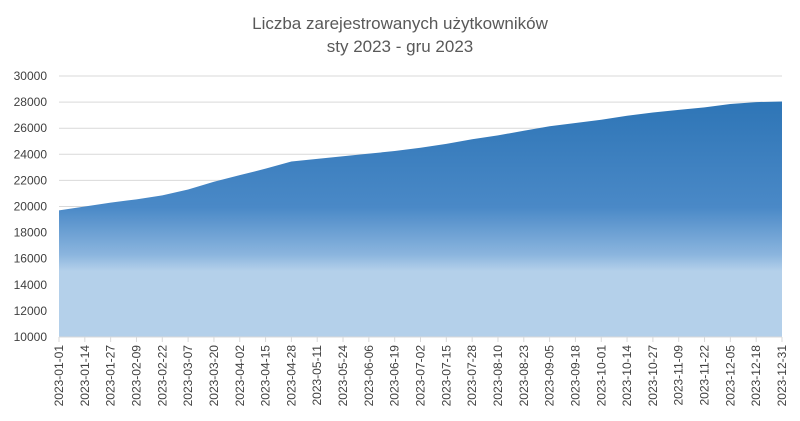 The image size is (800, 421). I want to click on x-tick-label: 2023-04-28, so click(291, 376).